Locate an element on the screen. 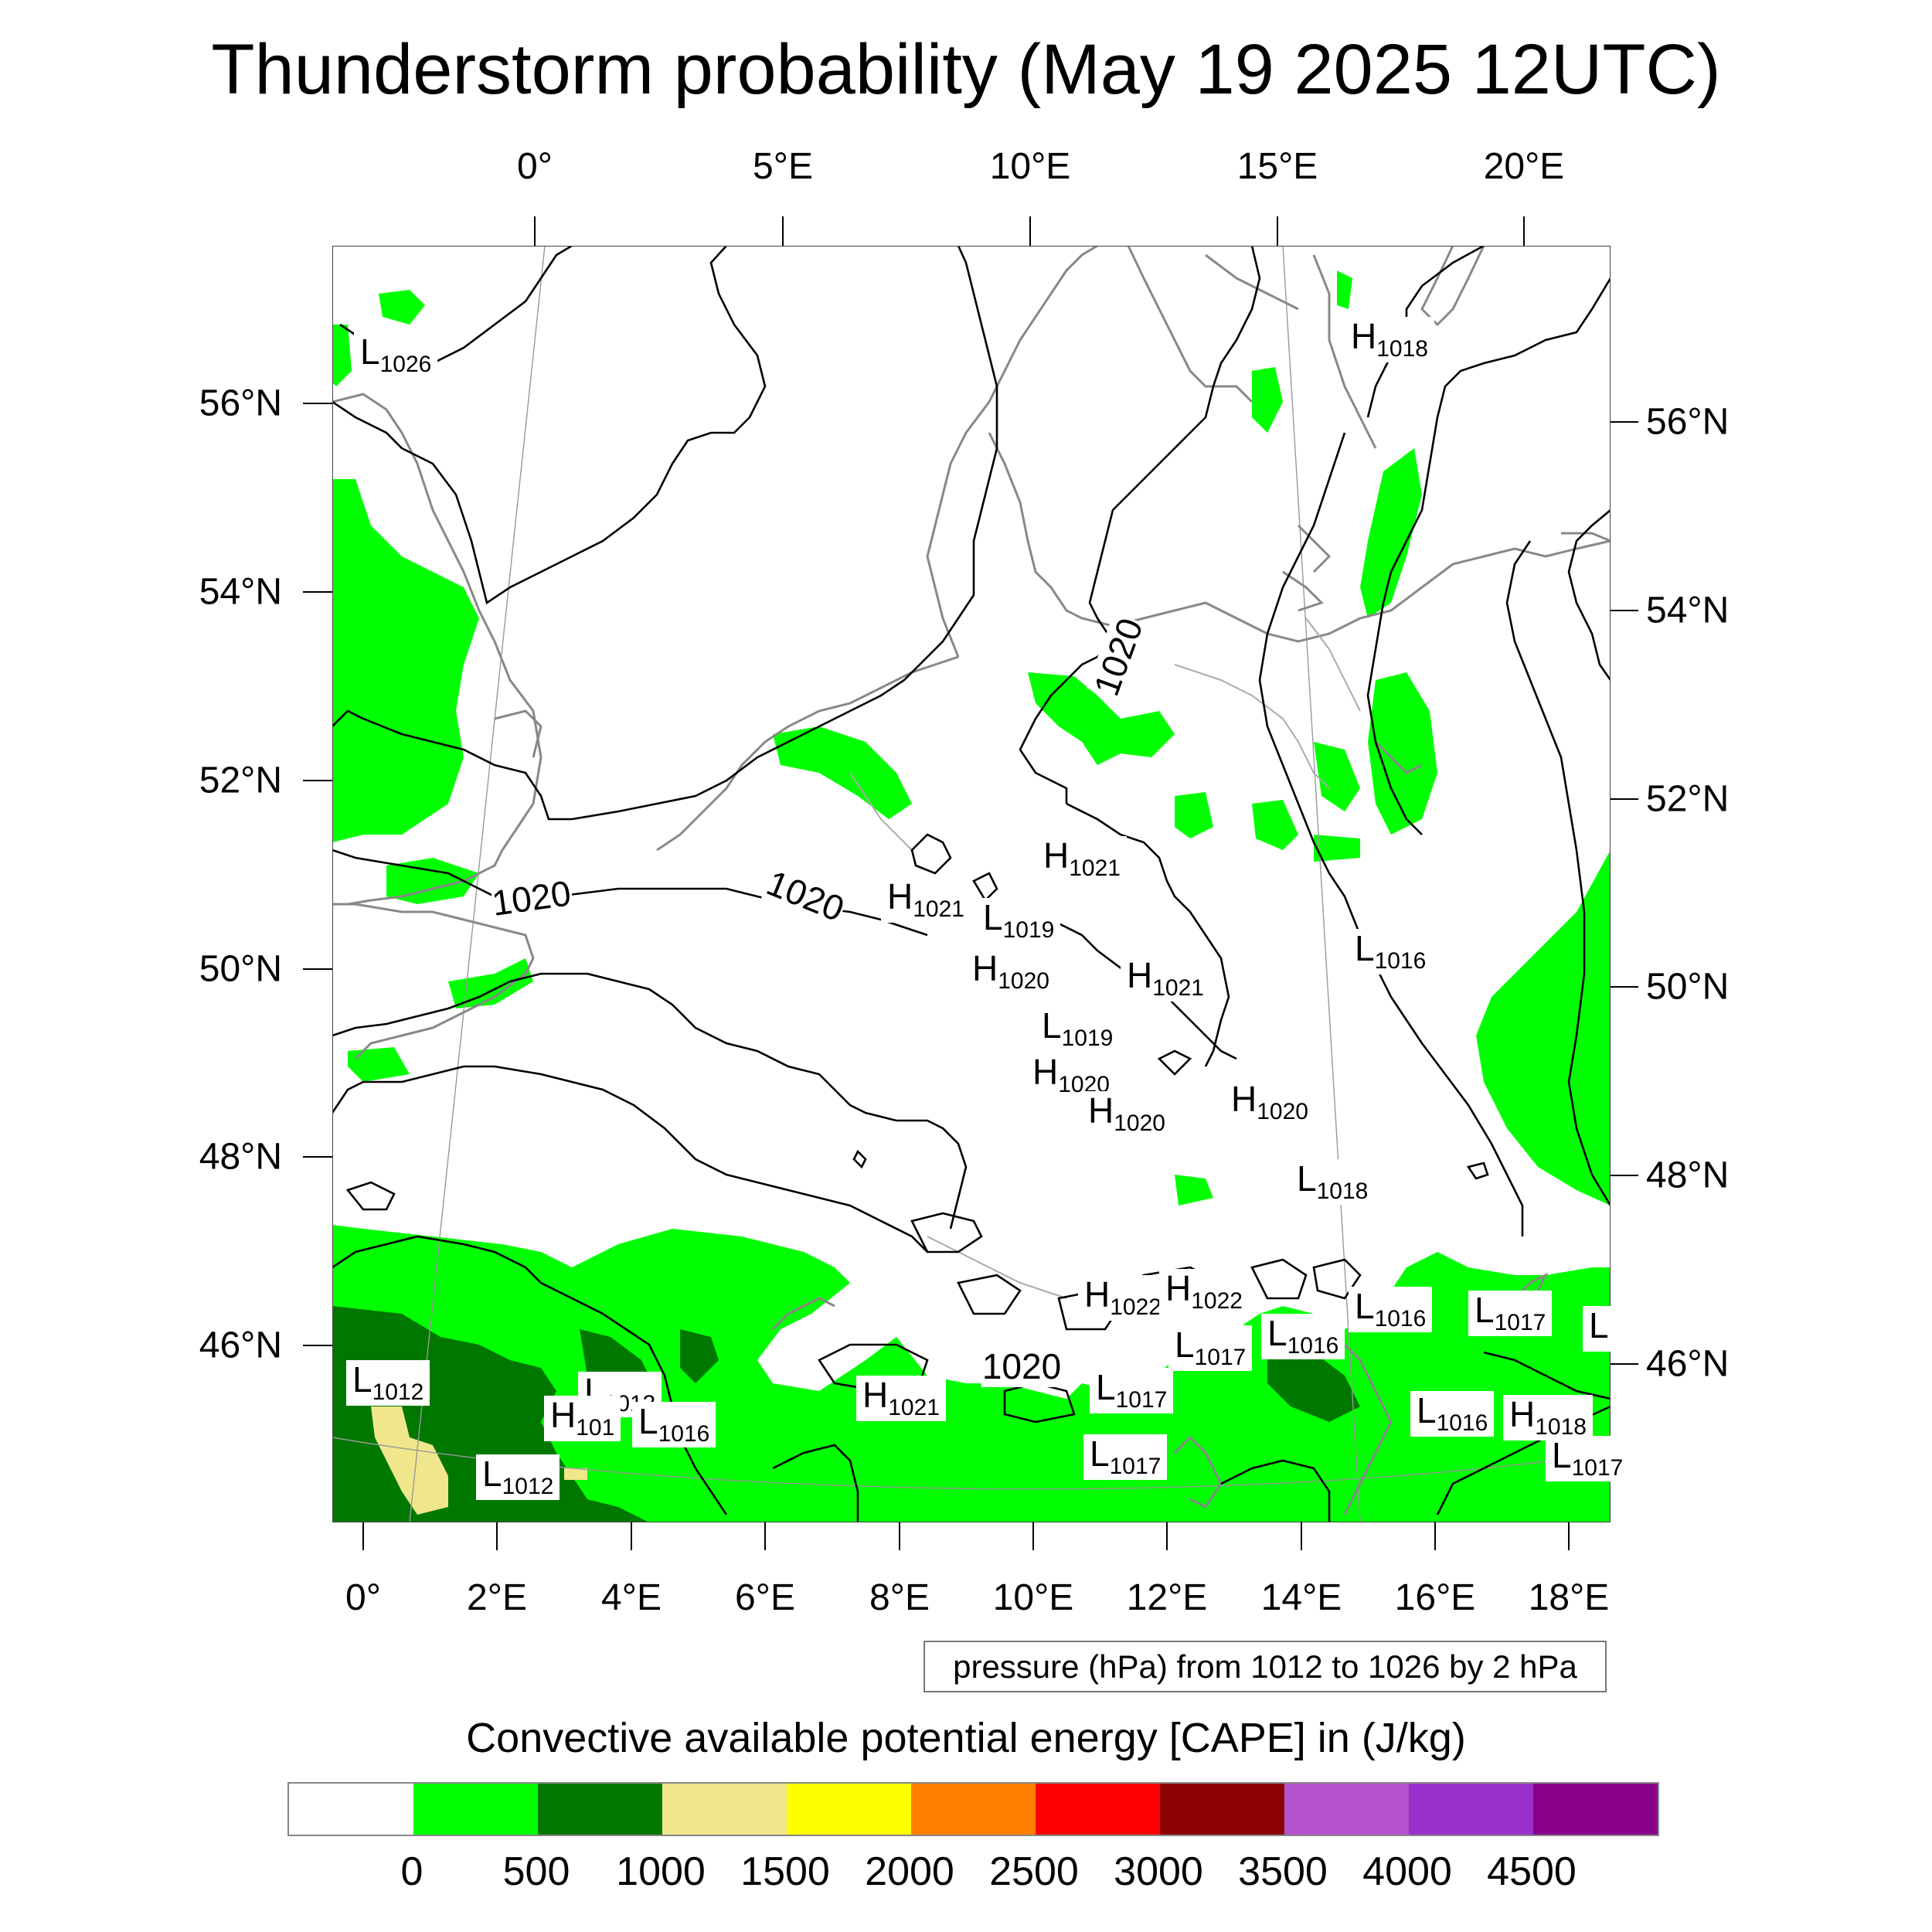 This screenshot has width=1932, height=1932. right-lat-tick: 46°N is located at coordinates (1688, 1364).